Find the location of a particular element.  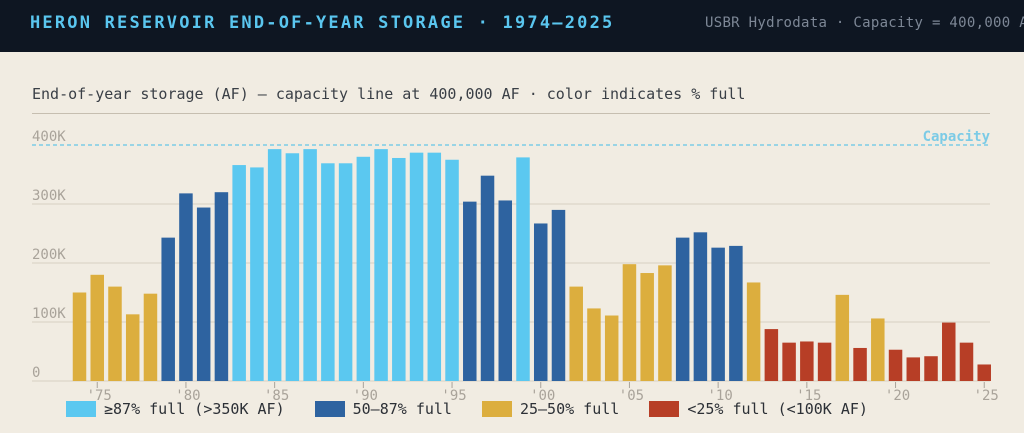

bar-2021 is located at coordinates (913, 369).